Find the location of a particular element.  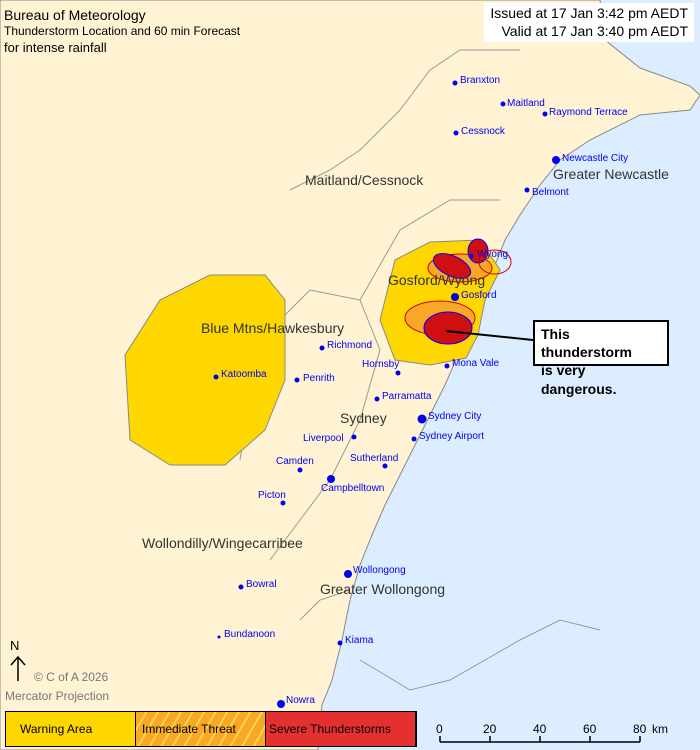

warning-area-blue-mtns is located at coordinates (205, 370).